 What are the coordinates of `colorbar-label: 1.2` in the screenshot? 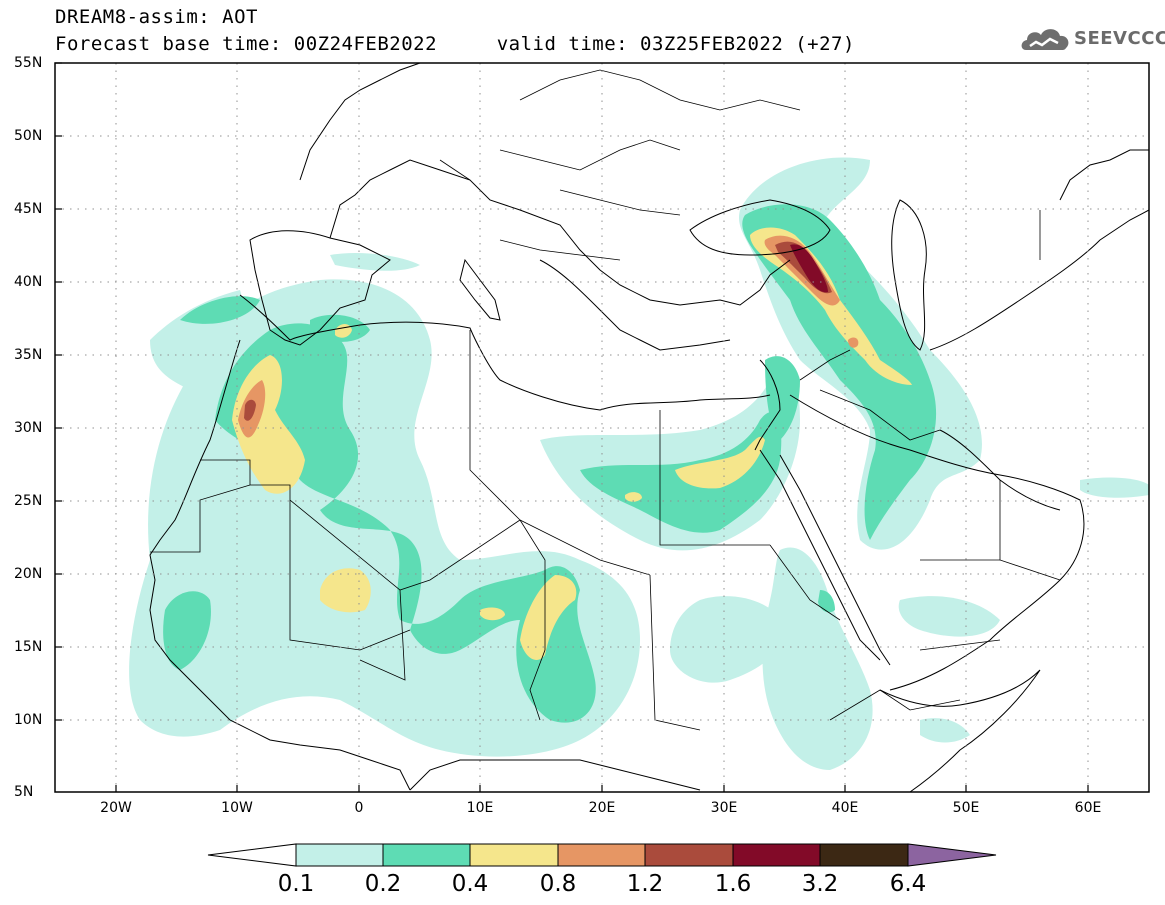 It's located at (645, 884).